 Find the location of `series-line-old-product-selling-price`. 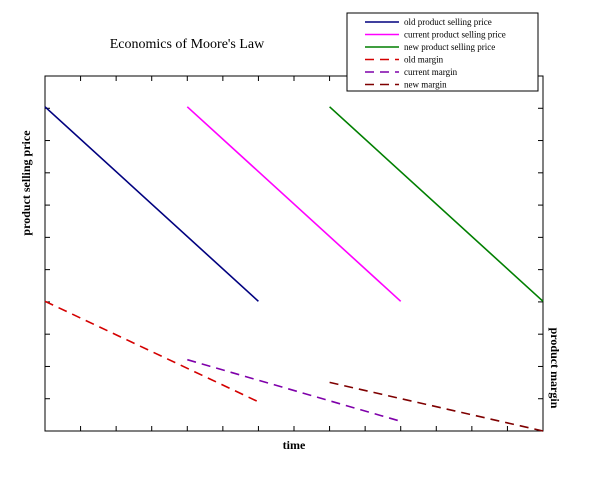

series-line-old-product-selling-price is located at coordinates (151, 204).